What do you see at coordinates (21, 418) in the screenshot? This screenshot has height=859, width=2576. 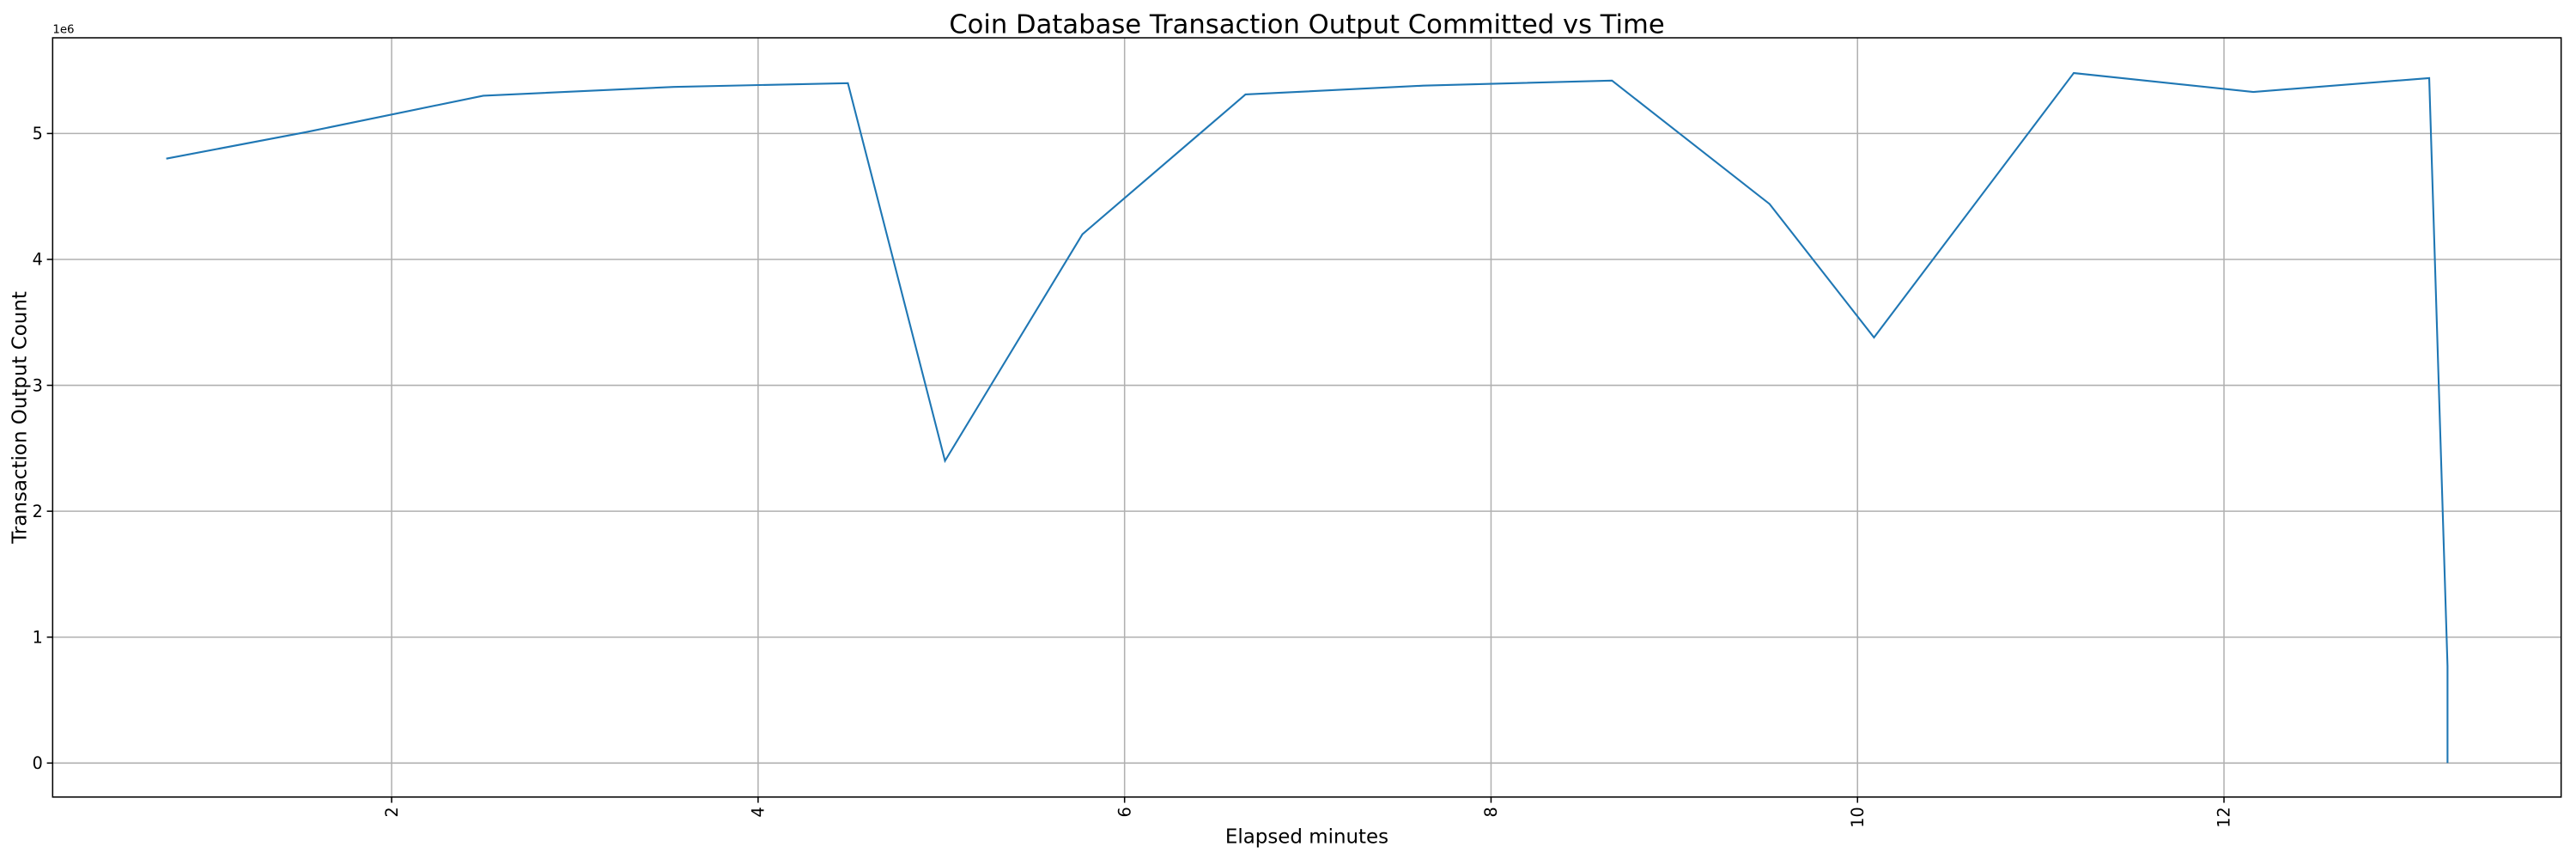 I see `y-axis-label: Transaction Output Count` at bounding box center [21, 418].